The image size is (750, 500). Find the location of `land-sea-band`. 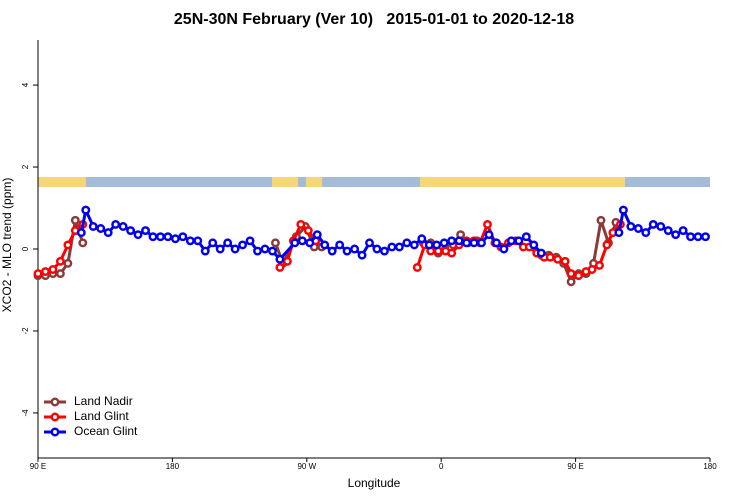

land-sea-band is located at coordinates (374, 182).